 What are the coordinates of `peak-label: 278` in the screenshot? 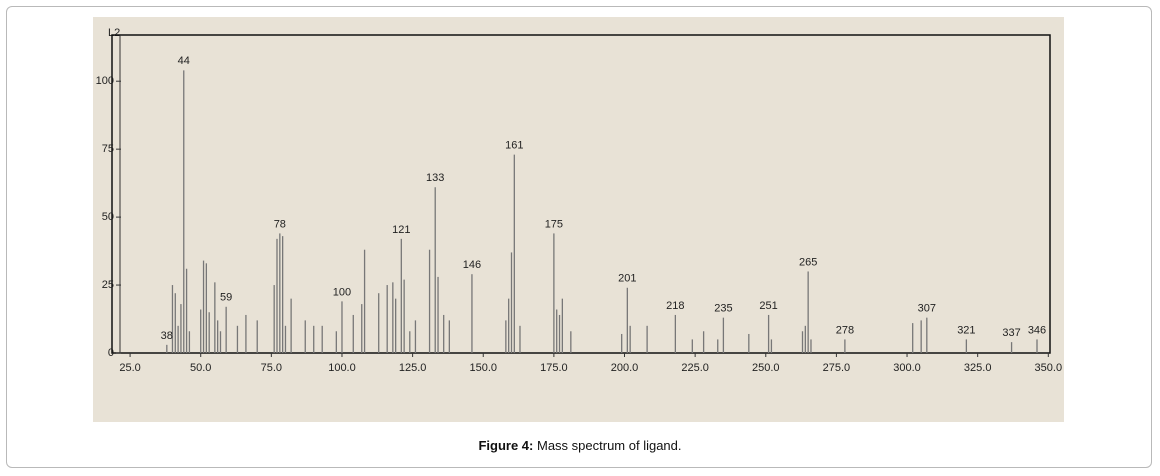 It's located at (845, 330).